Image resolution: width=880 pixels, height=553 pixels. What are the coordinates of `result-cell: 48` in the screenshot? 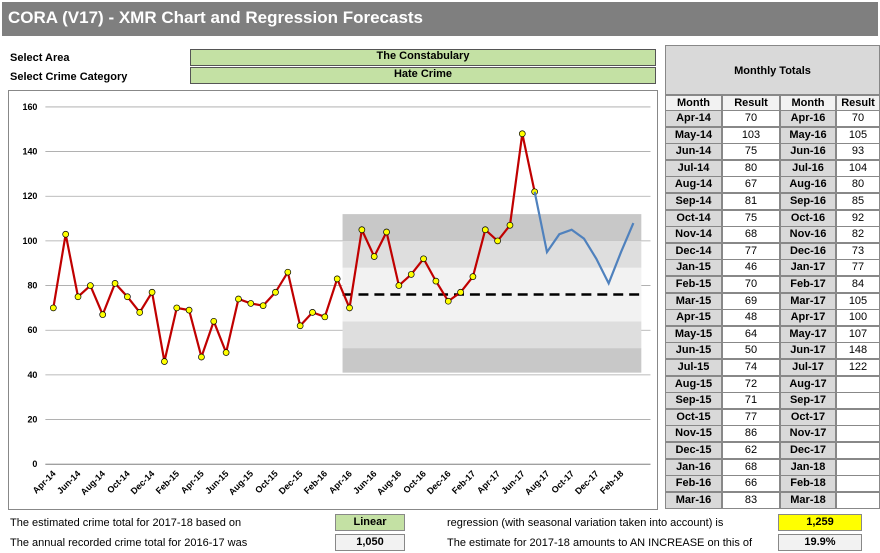 It's located at (751, 318).